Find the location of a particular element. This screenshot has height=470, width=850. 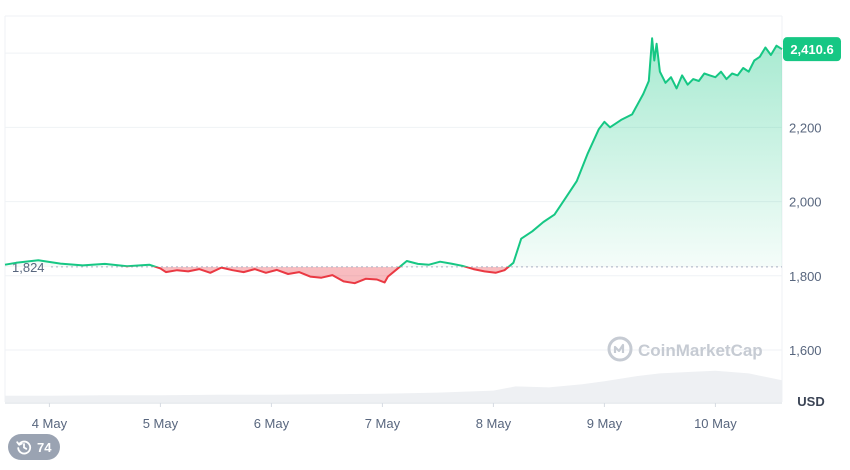

watermark: CoinMarketCap is located at coordinates (685, 349).